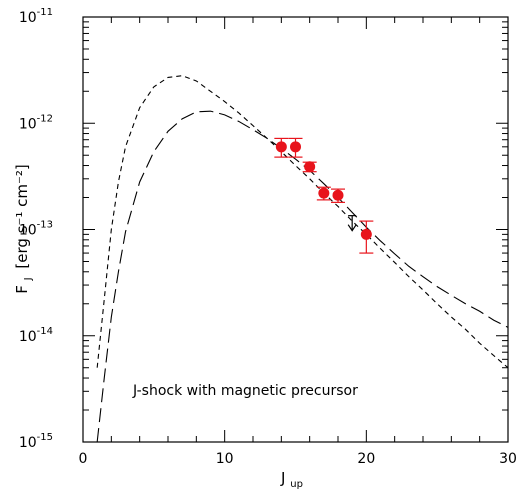  Describe the element at coordinates (22, 289) in the screenshot. I see `y-axis-label-main: F` at that location.